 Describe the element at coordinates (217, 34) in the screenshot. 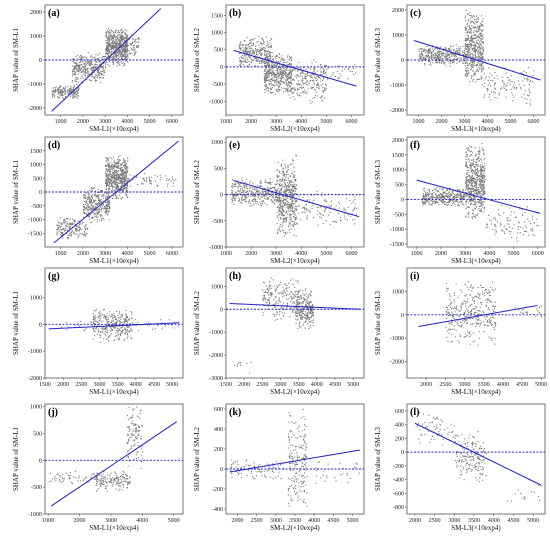

I see `y-tick-label: 1000` at that location.